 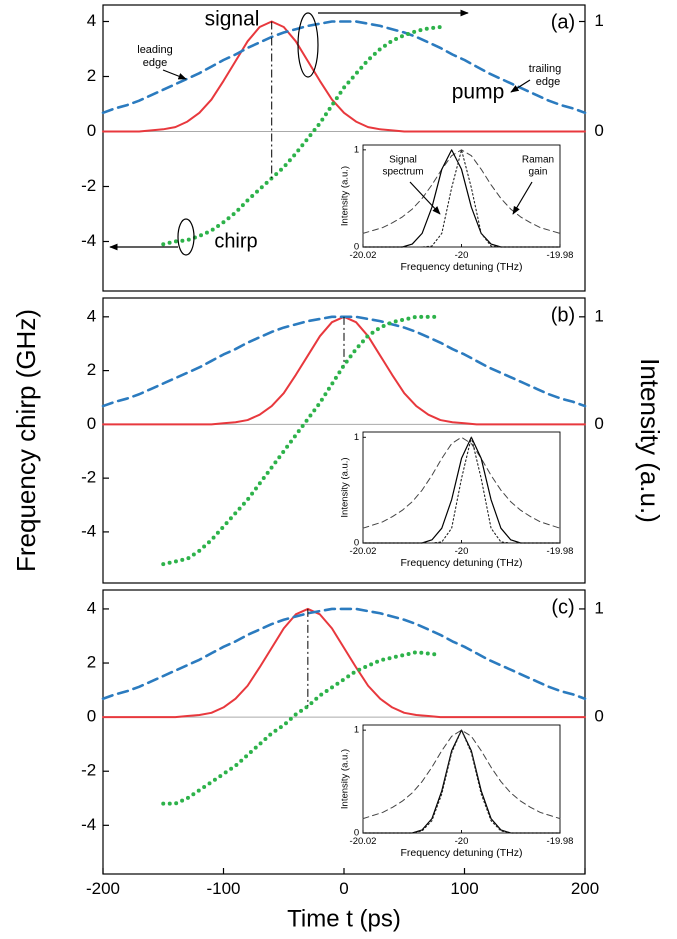 What do you see at coordinates (478, 92) in the screenshot?
I see `annotation: pump` at bounding box center [478, 92].